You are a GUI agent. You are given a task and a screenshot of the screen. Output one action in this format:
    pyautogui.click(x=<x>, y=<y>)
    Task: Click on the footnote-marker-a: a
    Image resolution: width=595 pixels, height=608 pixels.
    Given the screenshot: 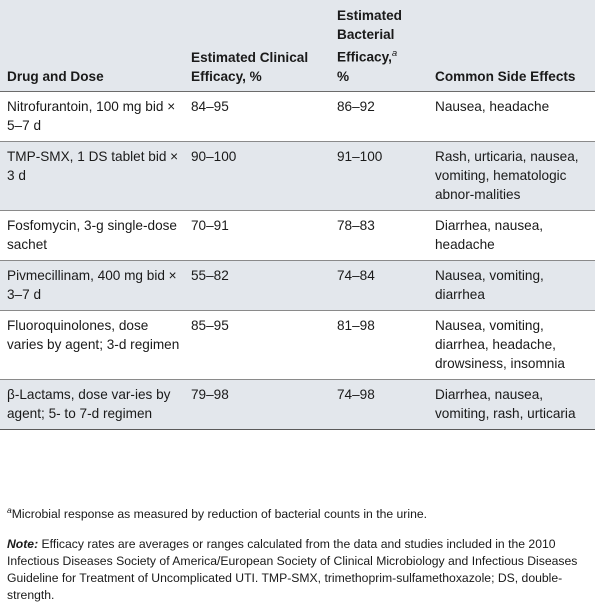 What is the action you would take?
    pyautogui.click(x=394, y=54)
    